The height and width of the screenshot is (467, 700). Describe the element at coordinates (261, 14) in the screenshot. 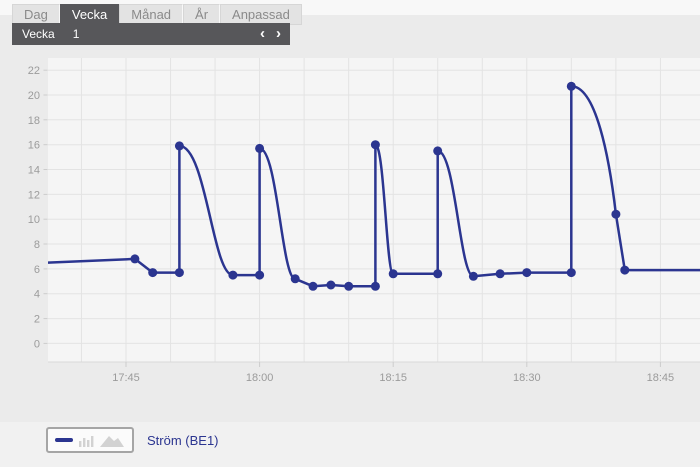

I see `tab-anpassad: Anpassad` at that location.